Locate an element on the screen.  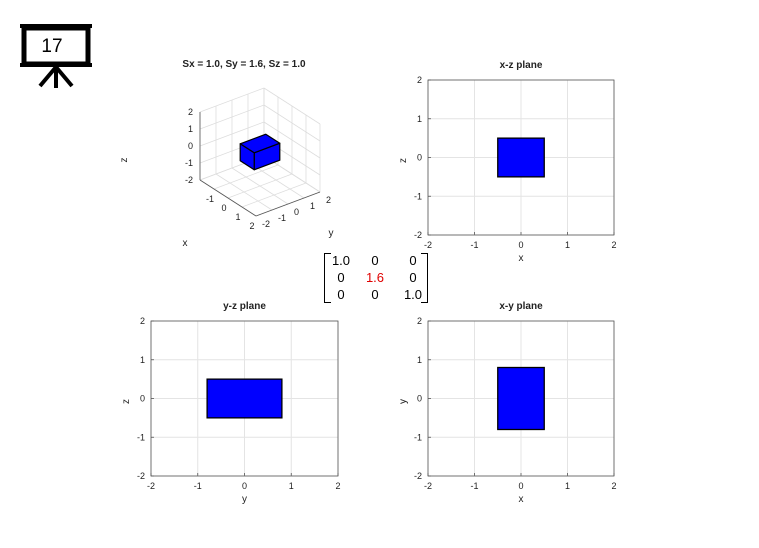
x-axis-label: y is located at coordinates (244, 499).